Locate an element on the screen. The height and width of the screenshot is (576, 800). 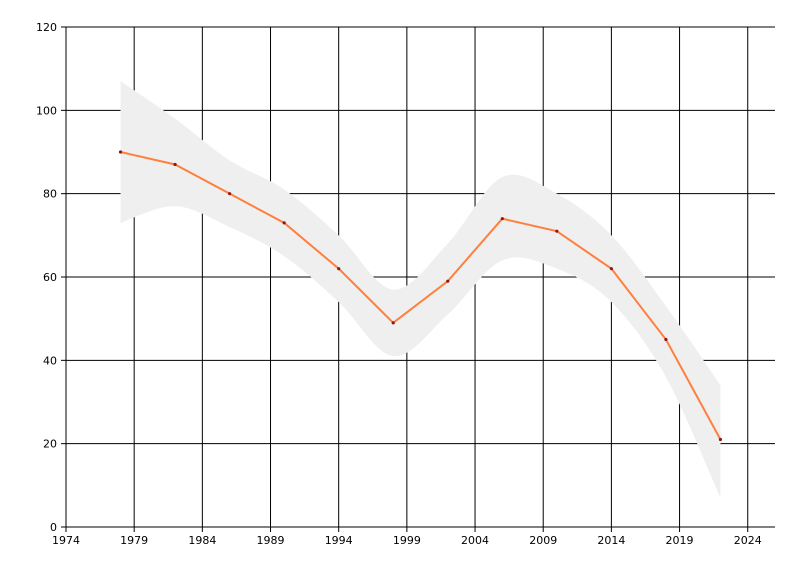
x-tick-label: 2019 is located at coordinates (680, 540).